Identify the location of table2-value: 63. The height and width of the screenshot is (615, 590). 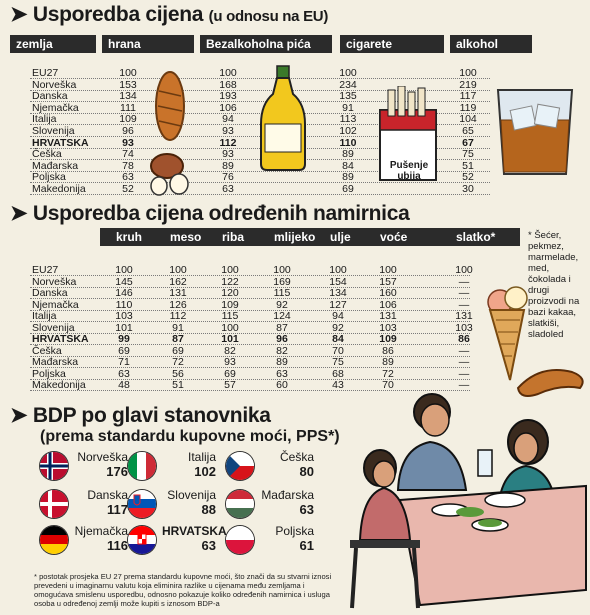
(124, 373).